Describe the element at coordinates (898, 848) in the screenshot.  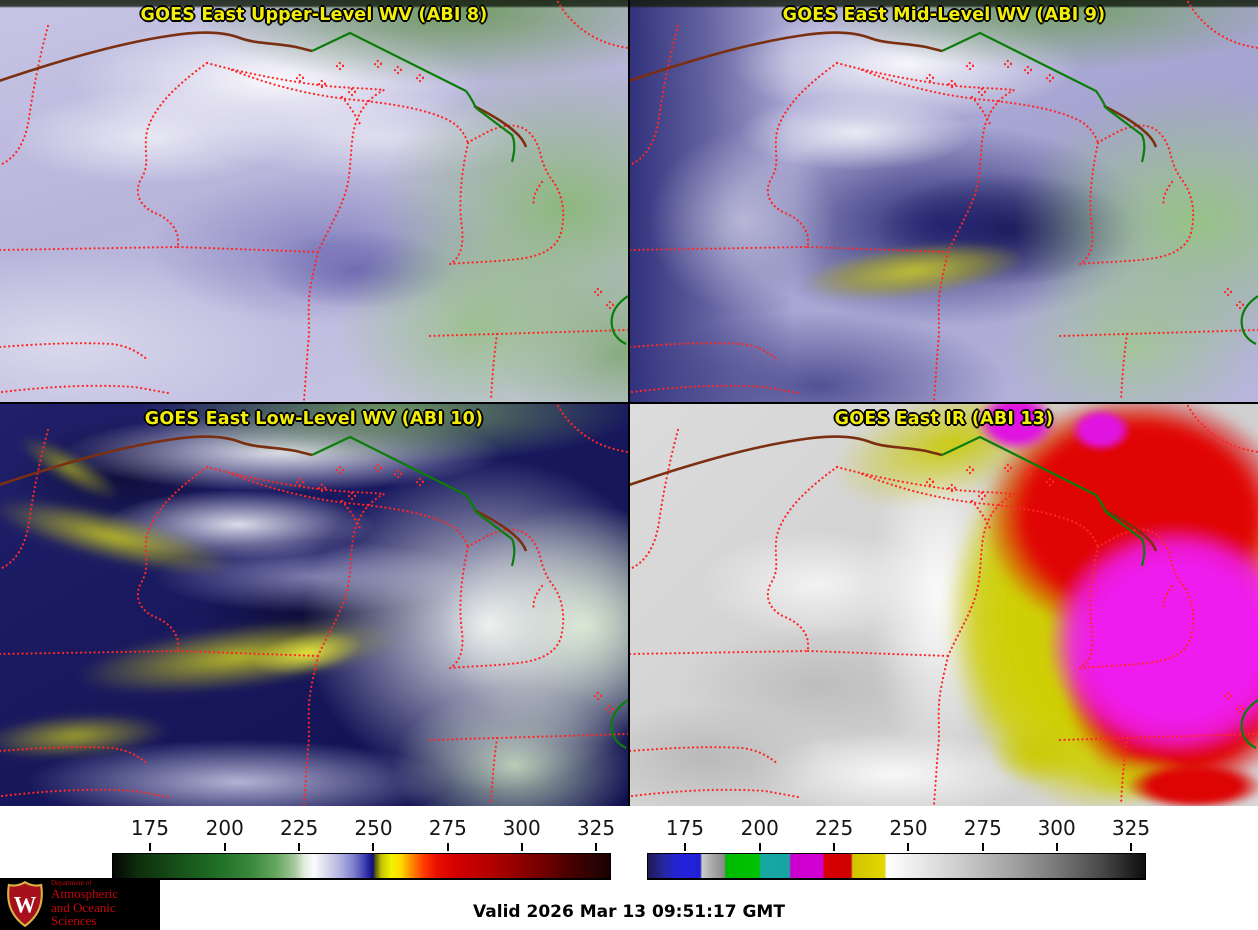
I see `colorbar-ir: 175 200 225 250 275 300 325` at that location.